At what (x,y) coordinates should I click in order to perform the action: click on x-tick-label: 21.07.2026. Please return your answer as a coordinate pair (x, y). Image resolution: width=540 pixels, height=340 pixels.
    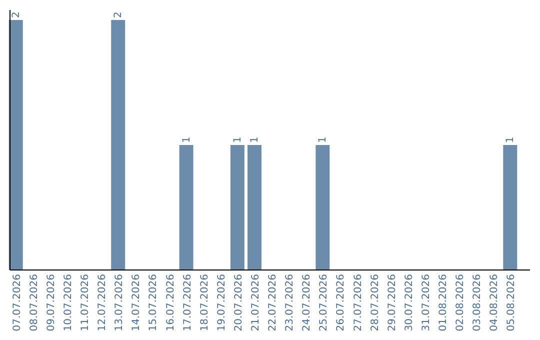
    Looking at the image, I should click on (256, 303).